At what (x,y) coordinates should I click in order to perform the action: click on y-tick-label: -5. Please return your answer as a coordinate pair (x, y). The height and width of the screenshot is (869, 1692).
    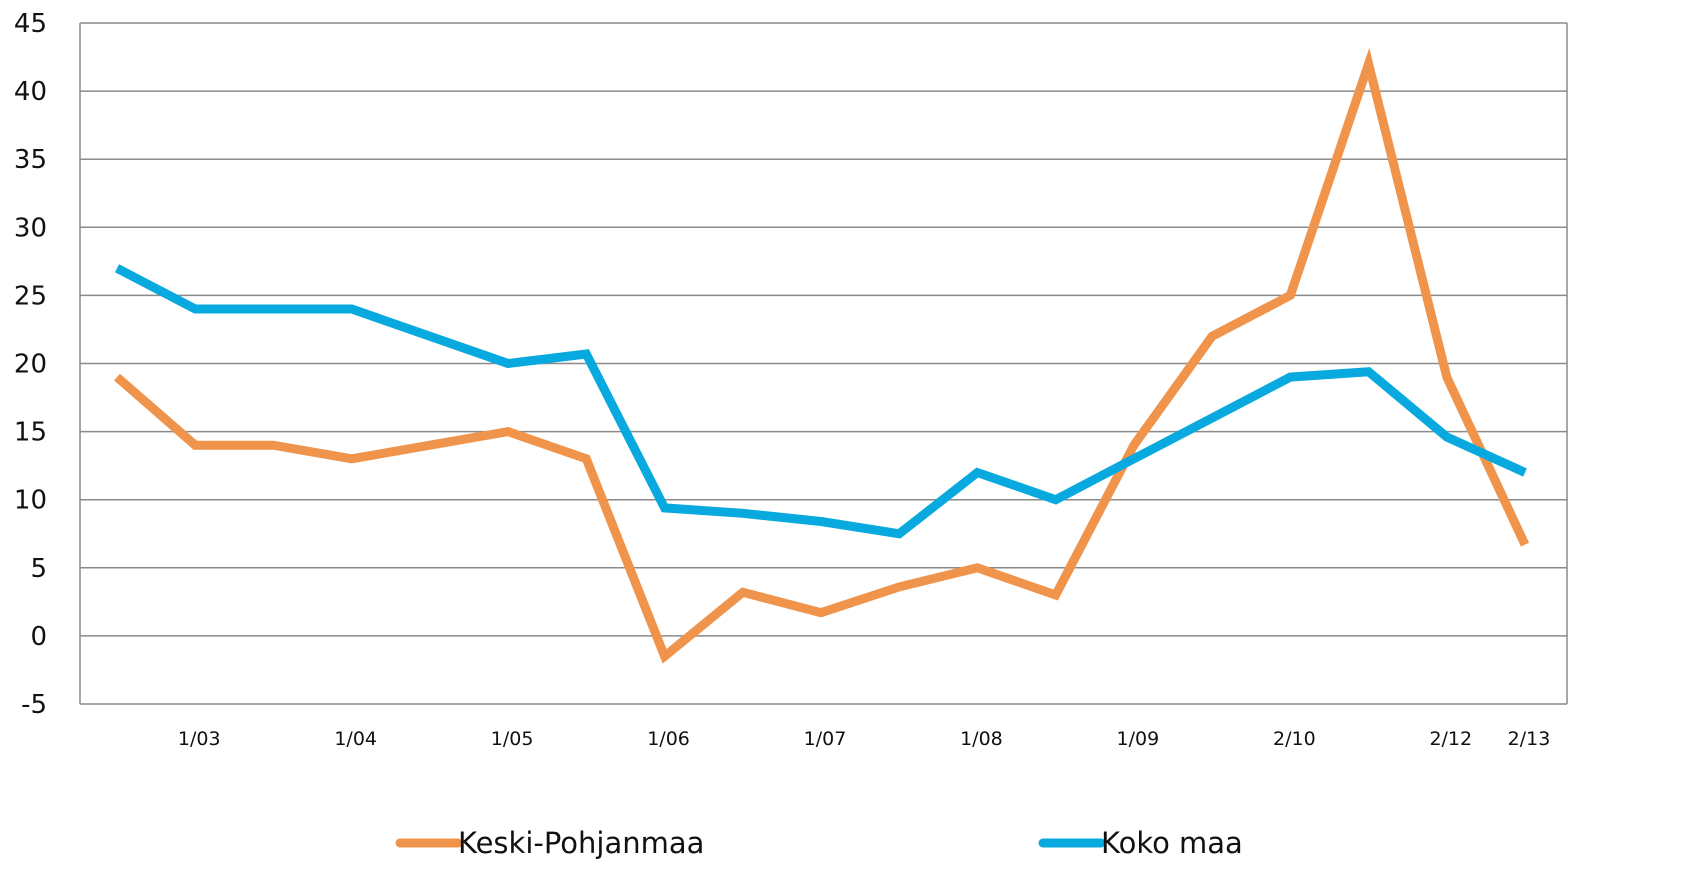
    Looking at the image, I should click on (34, 705).